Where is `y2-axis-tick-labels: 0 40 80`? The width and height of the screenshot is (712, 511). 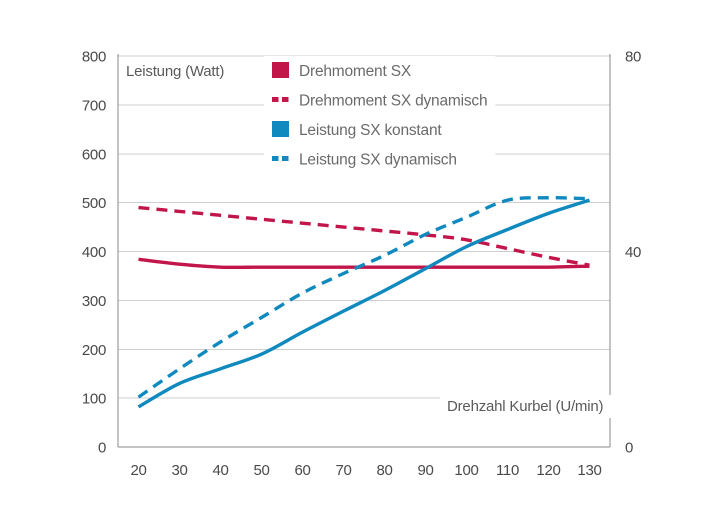
y2-axis-tick-labels: 0 40 80 is located at coordinates (633, 253).